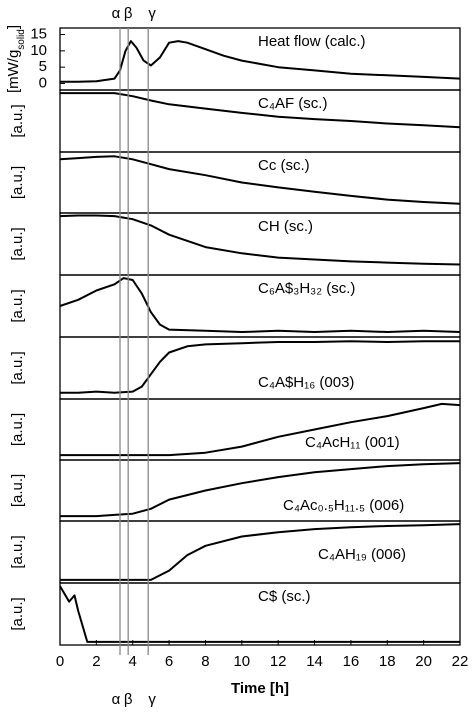 The width and height of the screenshot is (474, 714). What do you see at coordinates (343, 505) in the screenshot?
I see `panel-title: C₄Ac₀.₅H₁₁.₅ (006)` at bounding box center [343, 505].